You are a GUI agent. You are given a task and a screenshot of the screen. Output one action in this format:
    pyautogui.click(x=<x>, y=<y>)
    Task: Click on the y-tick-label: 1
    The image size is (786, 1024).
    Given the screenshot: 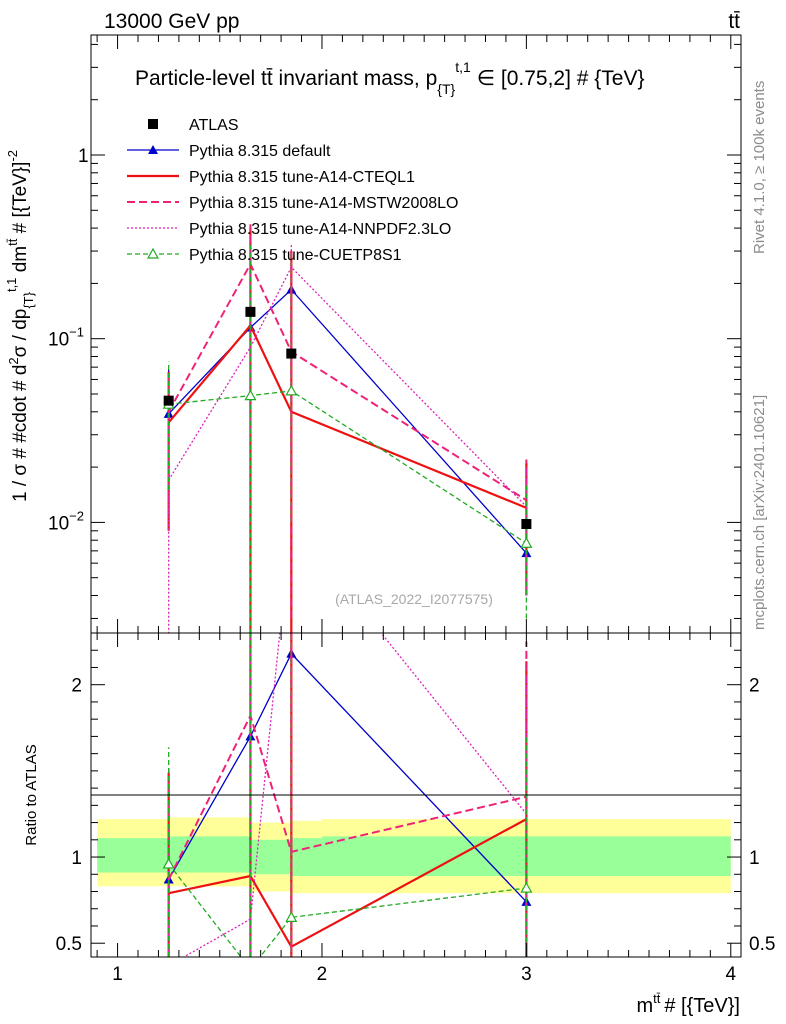 What is the action you would take?
    pyautogui.click(x=83, y=156)
    